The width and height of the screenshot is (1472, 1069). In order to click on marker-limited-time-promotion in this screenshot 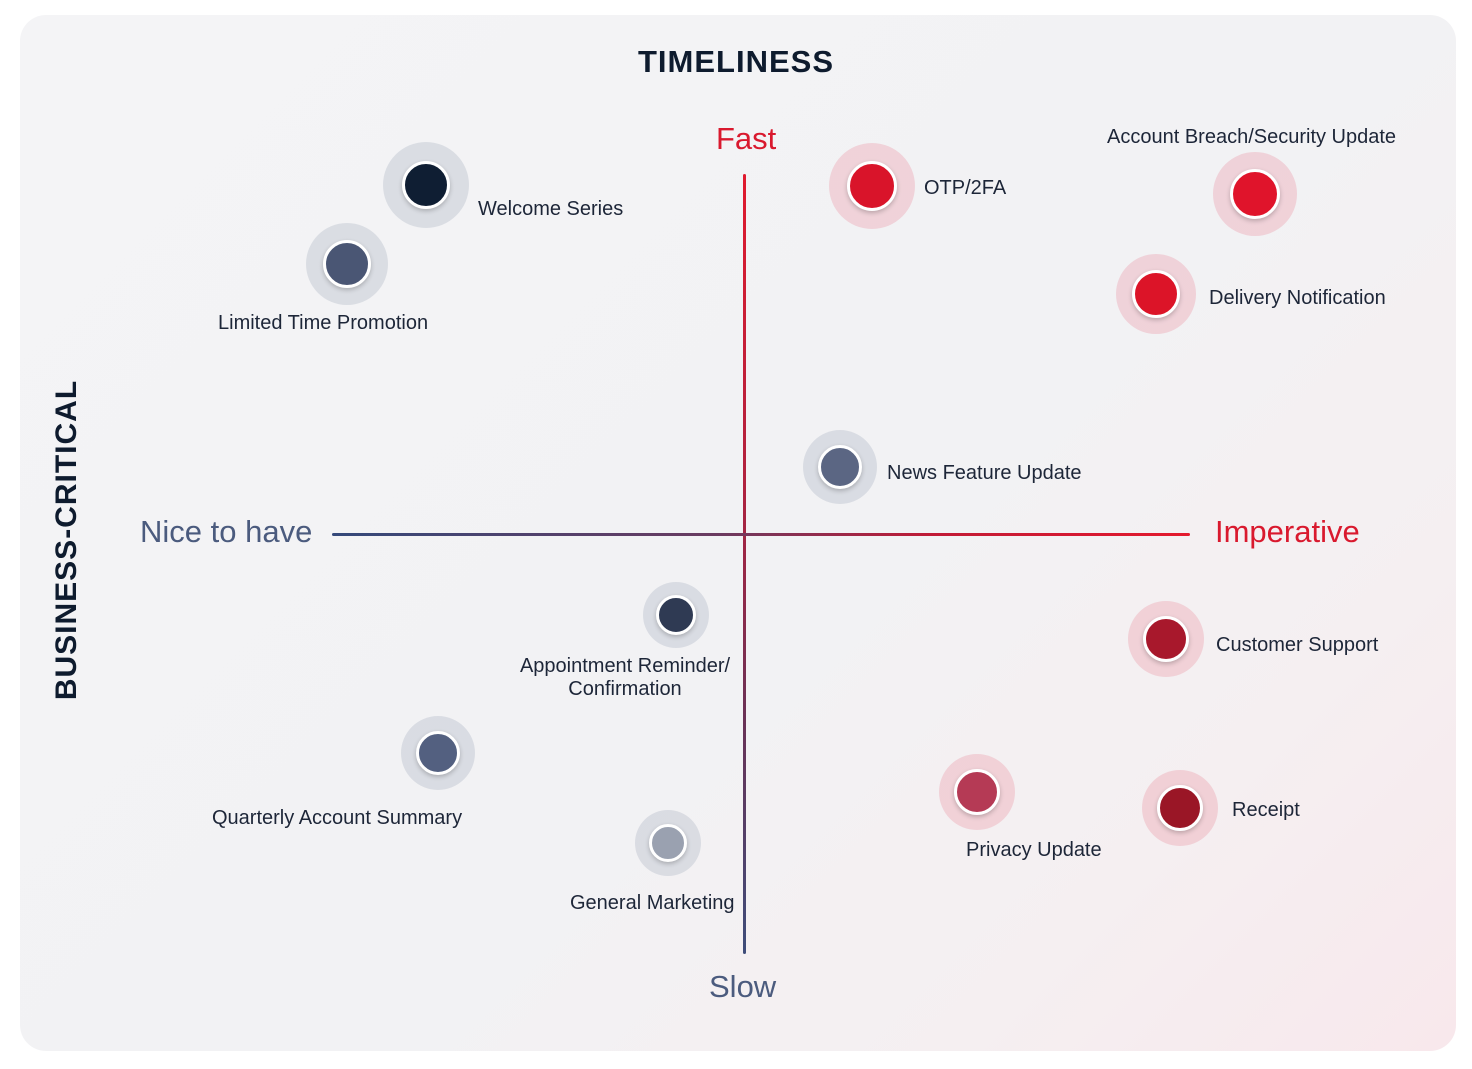, I will do `click(347, 264)`.